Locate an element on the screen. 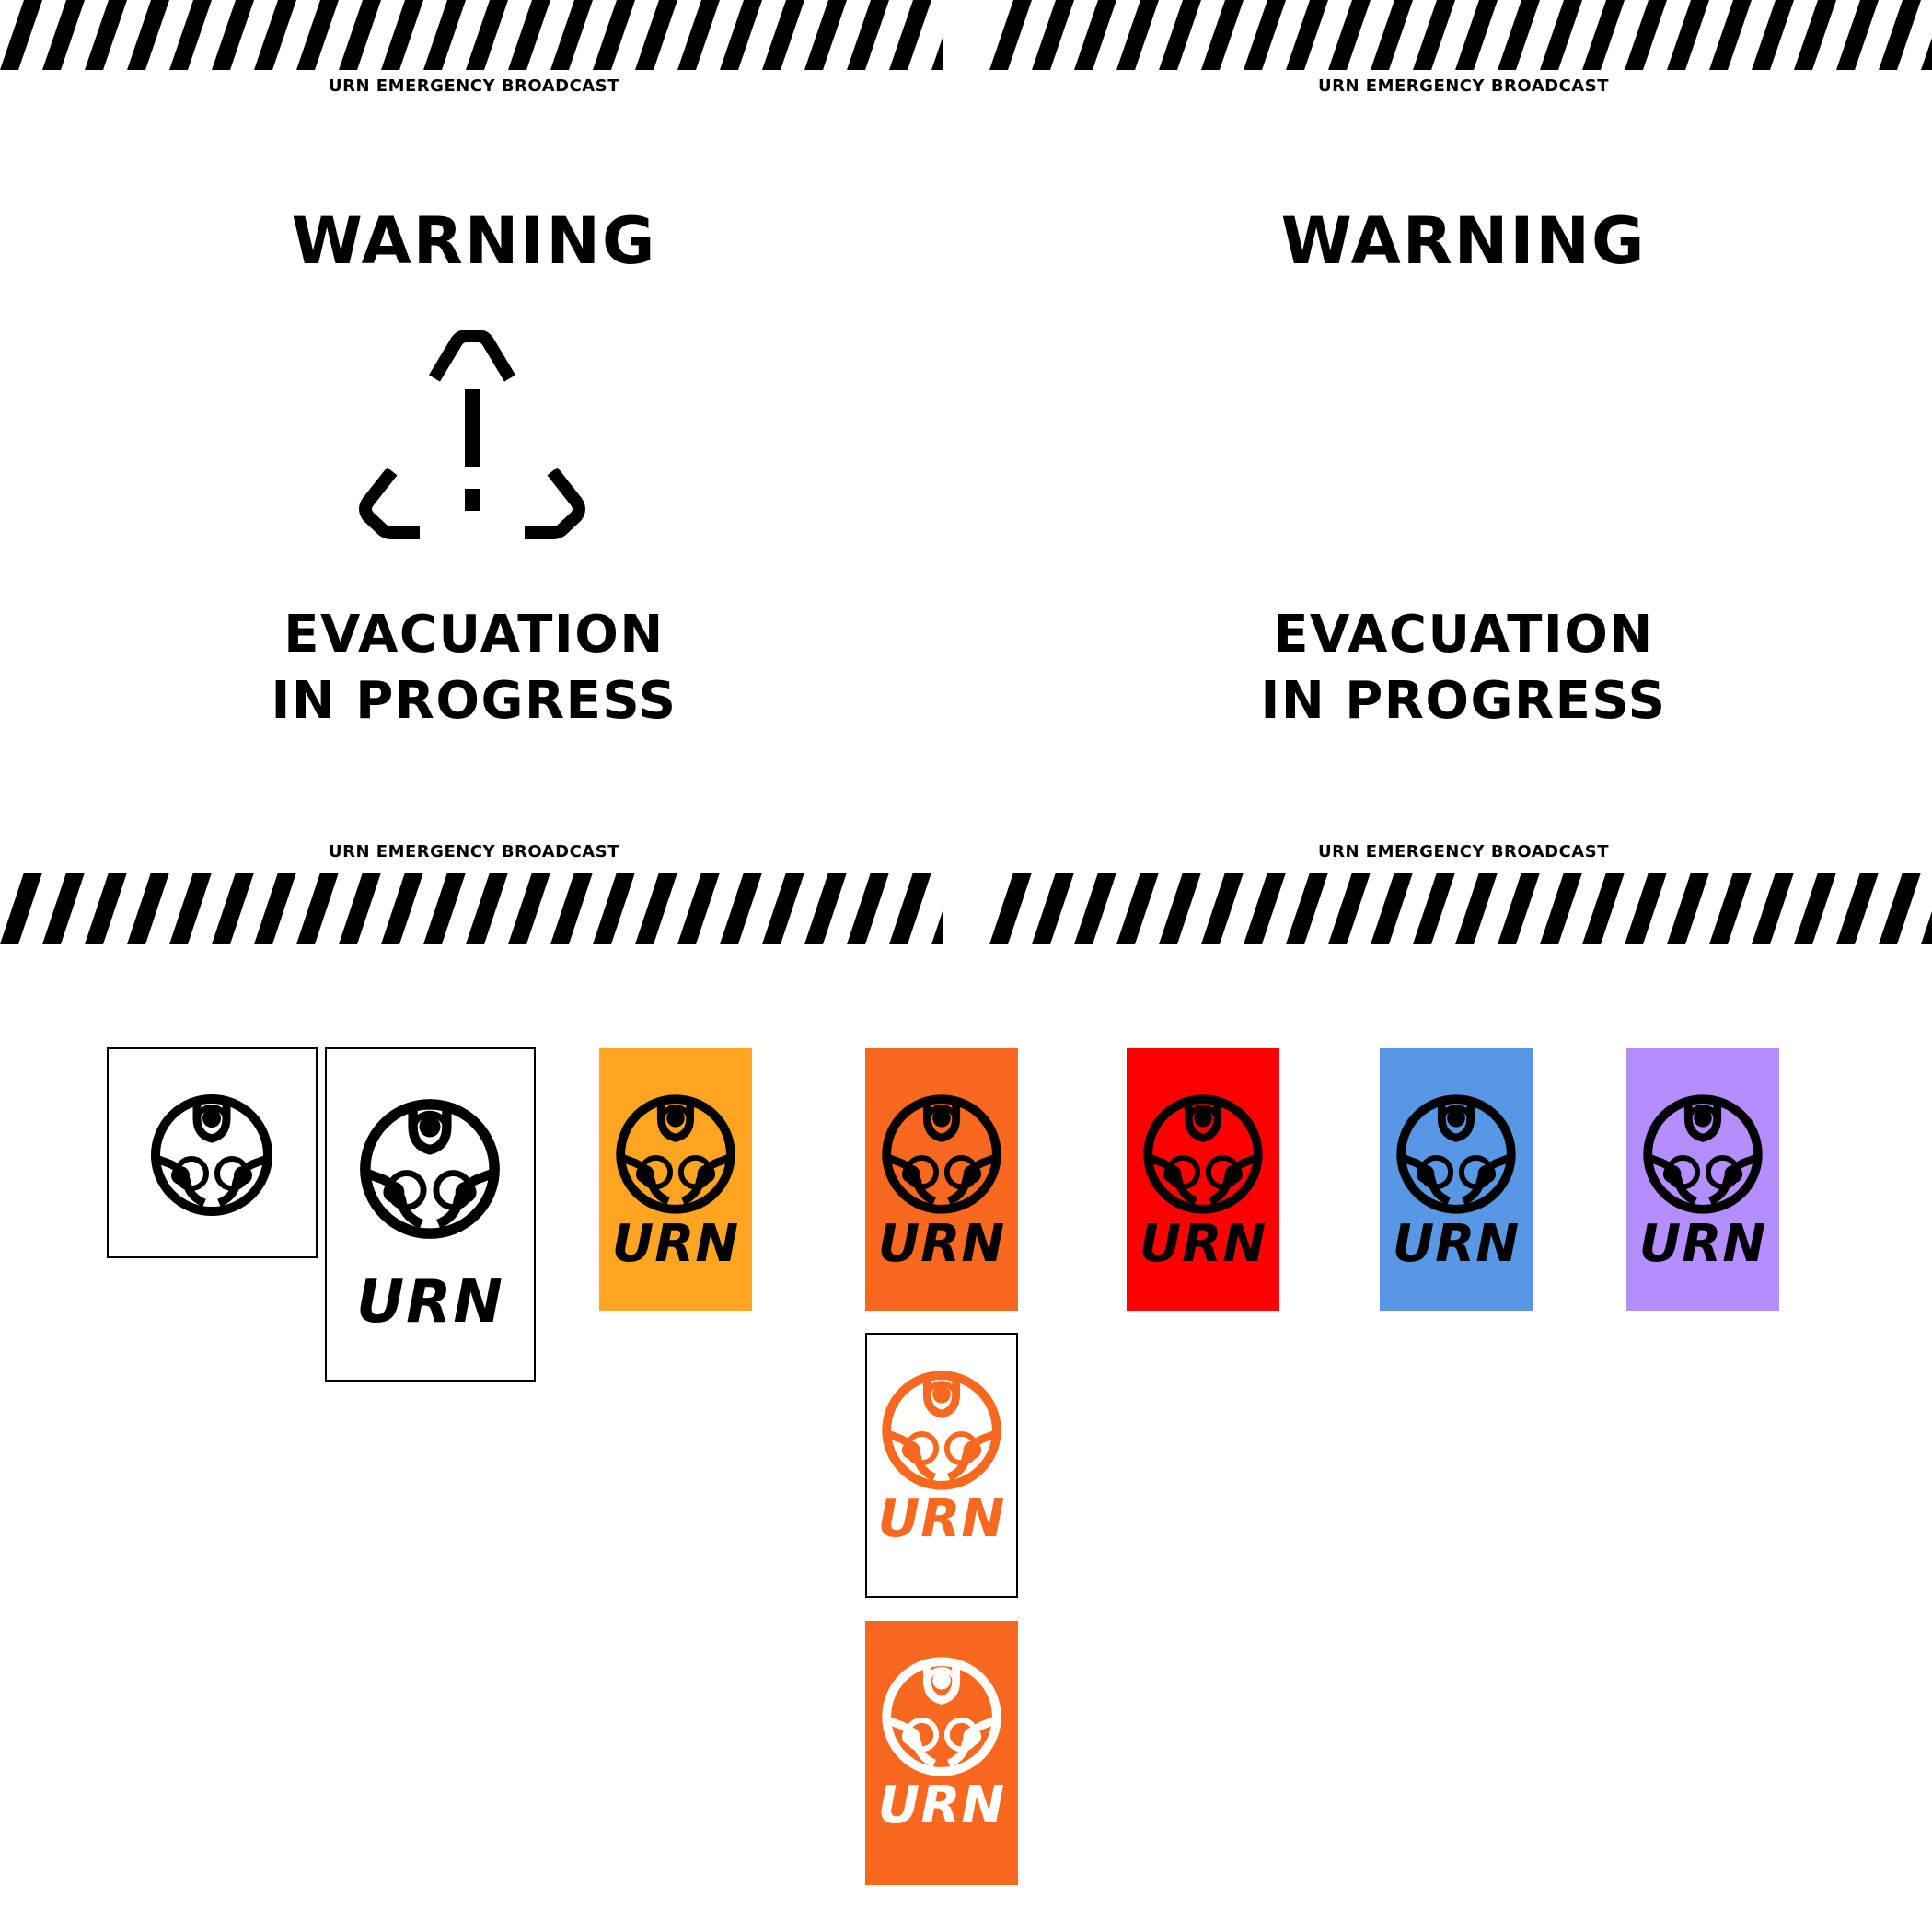 The image size is (1932, 1932). hazard-stripes-top-left is located at coordinates (472, 35).